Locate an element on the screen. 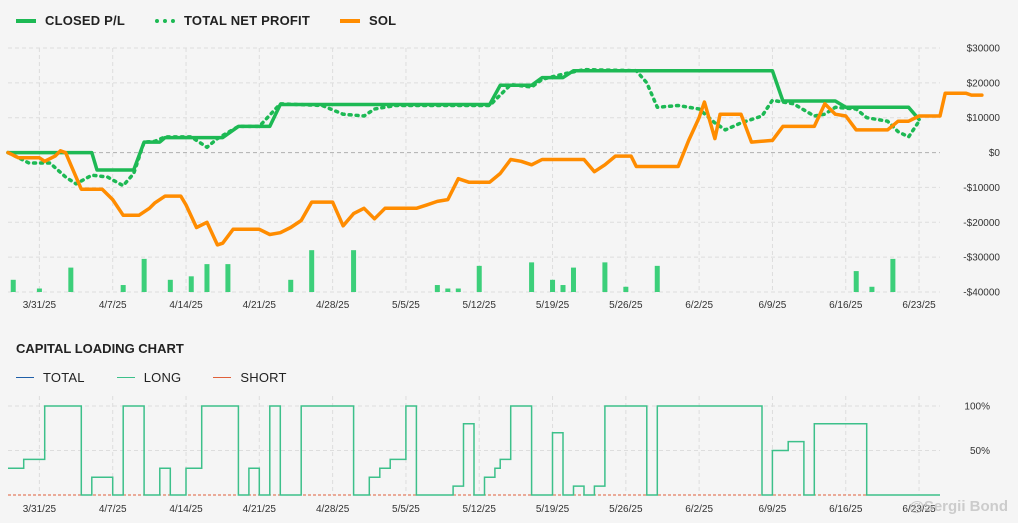  cap-x-tick-label: 4/14/25 is located at coordinates (186, 509).